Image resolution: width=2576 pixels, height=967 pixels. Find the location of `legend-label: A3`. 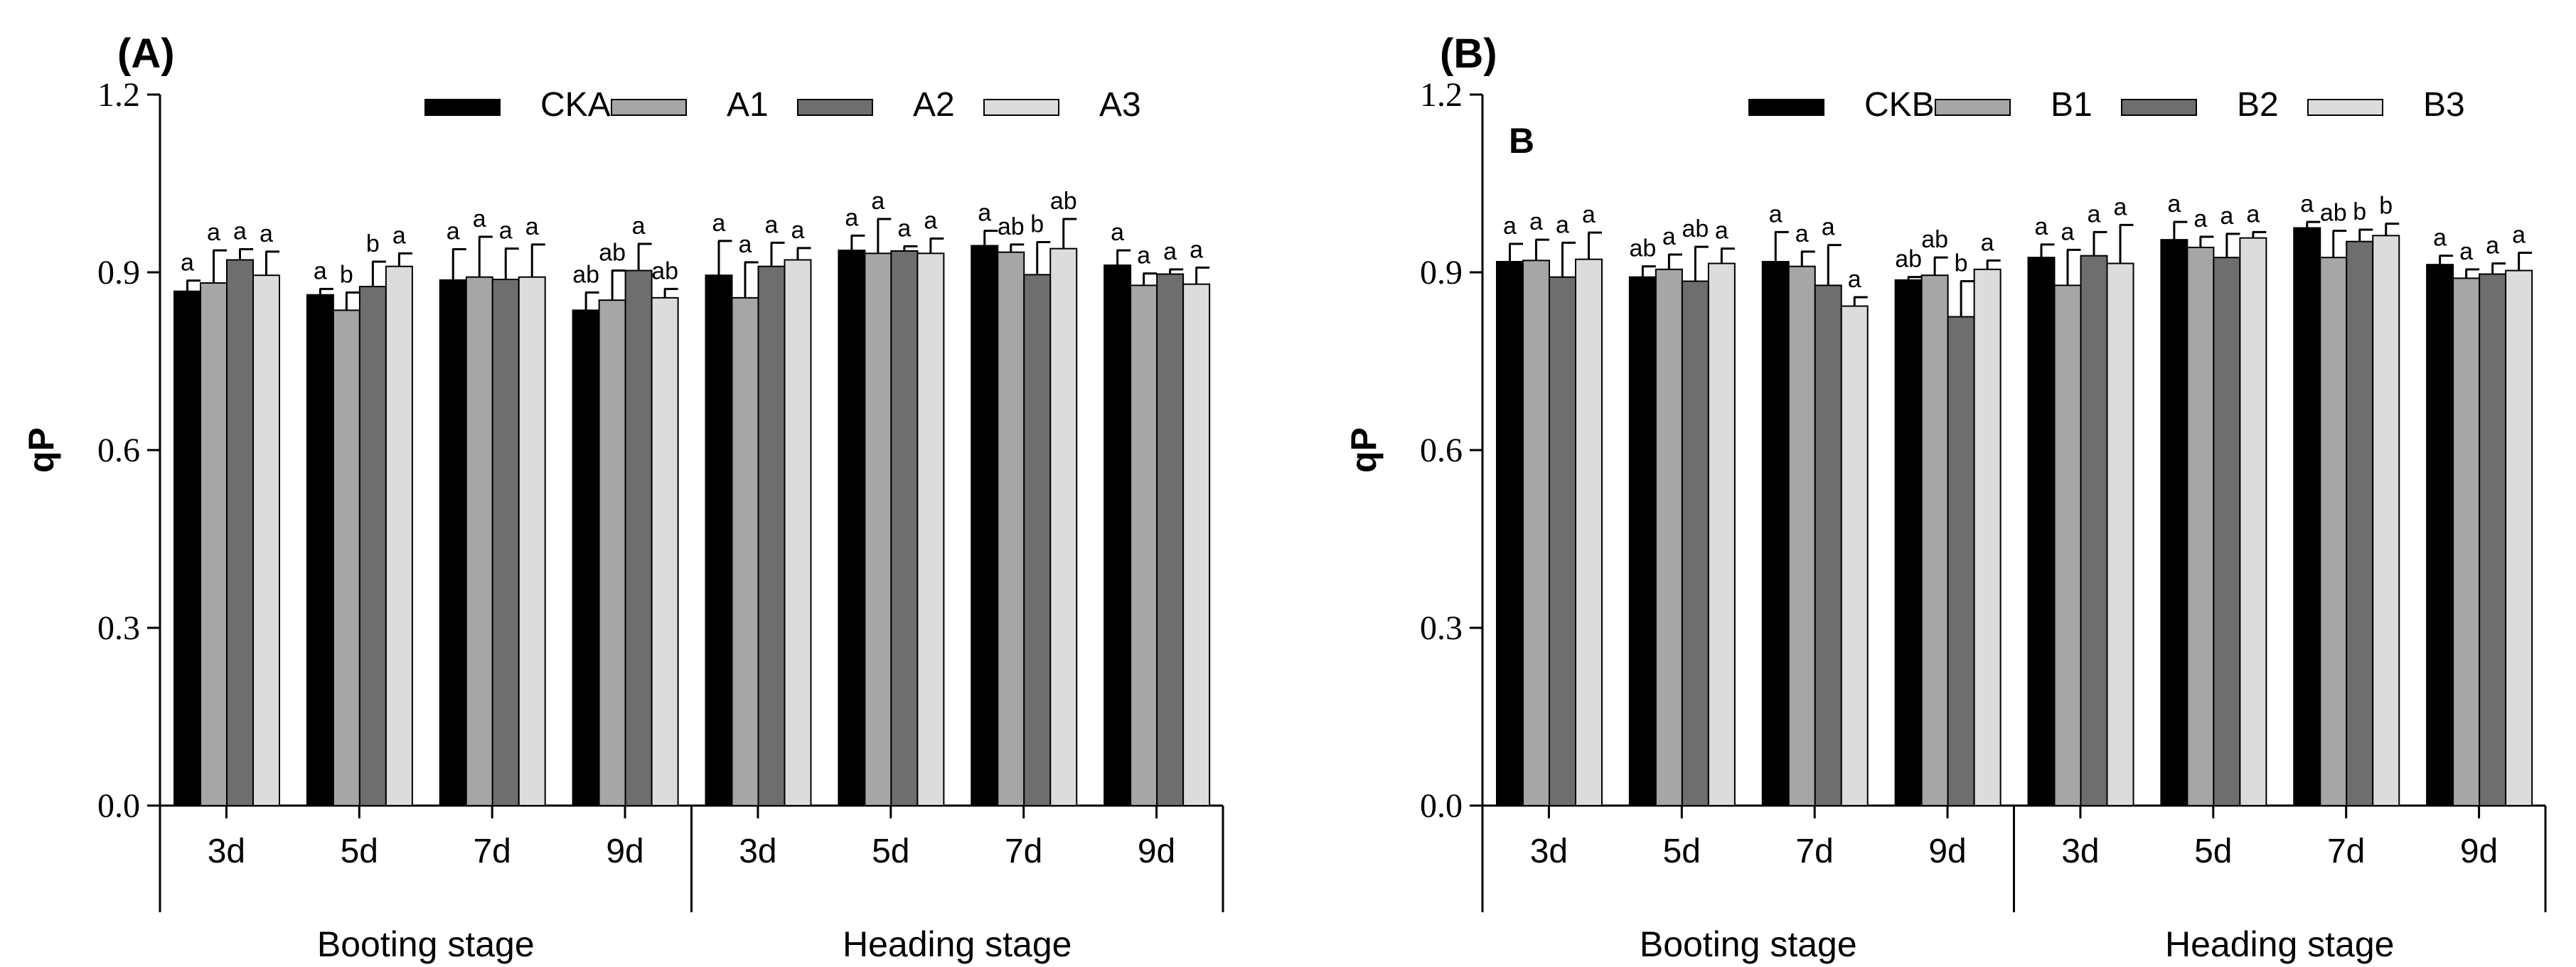

legend-label: A3 is located at coordinates (1120, 105).